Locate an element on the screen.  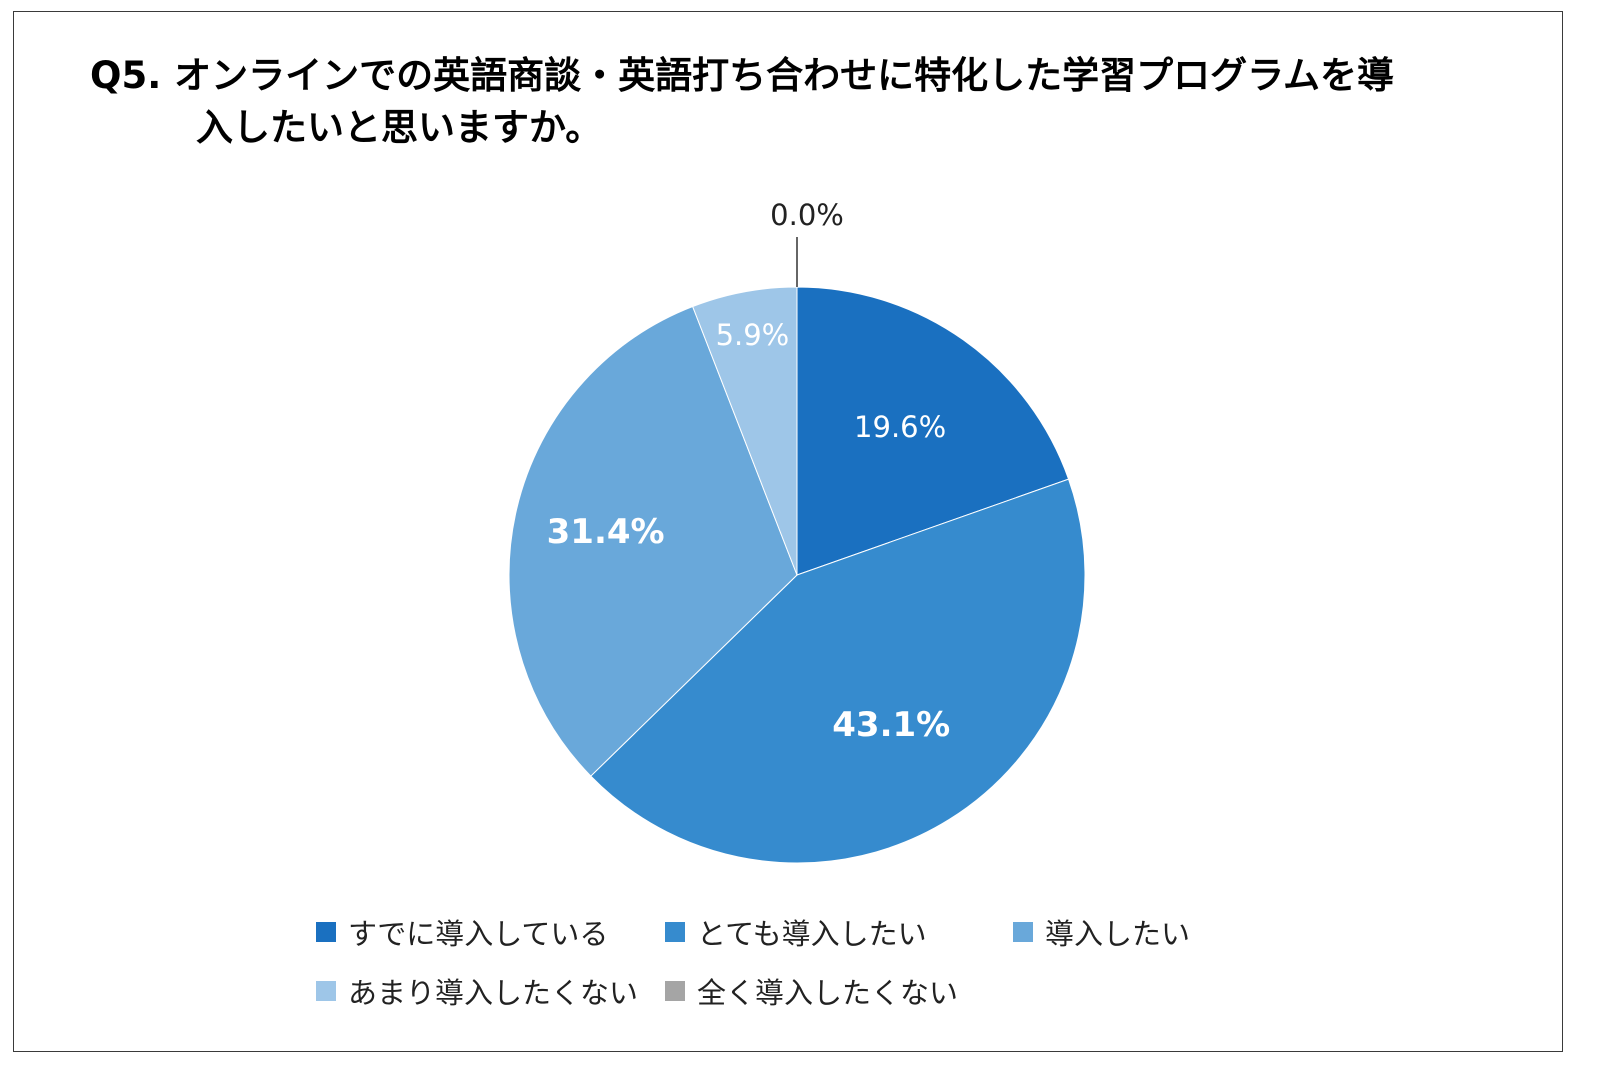
slice-1-label: 19.6% is located at coordinates (900, 427).